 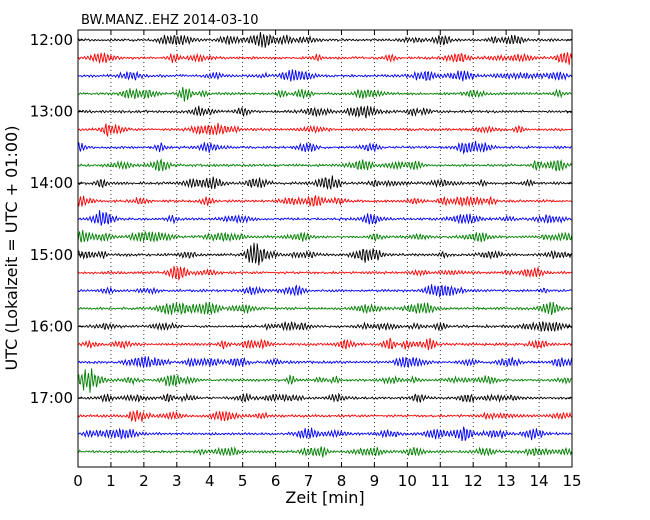 I want to click on x-tick-label: 1, so click(x=111, y=481).